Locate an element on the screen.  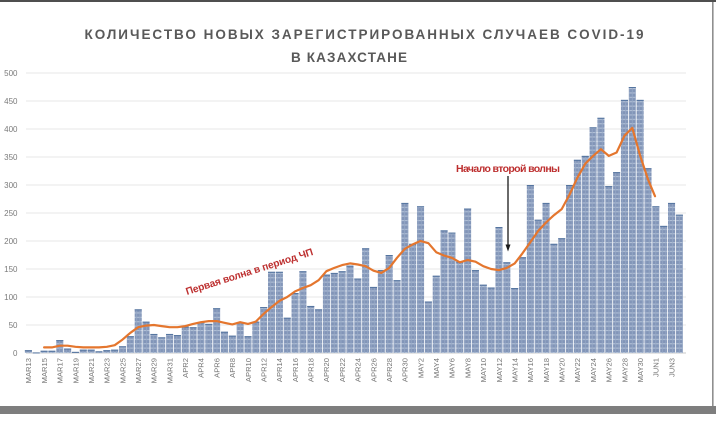
svg-text: MAY12 is located at coordinates (499, 370).